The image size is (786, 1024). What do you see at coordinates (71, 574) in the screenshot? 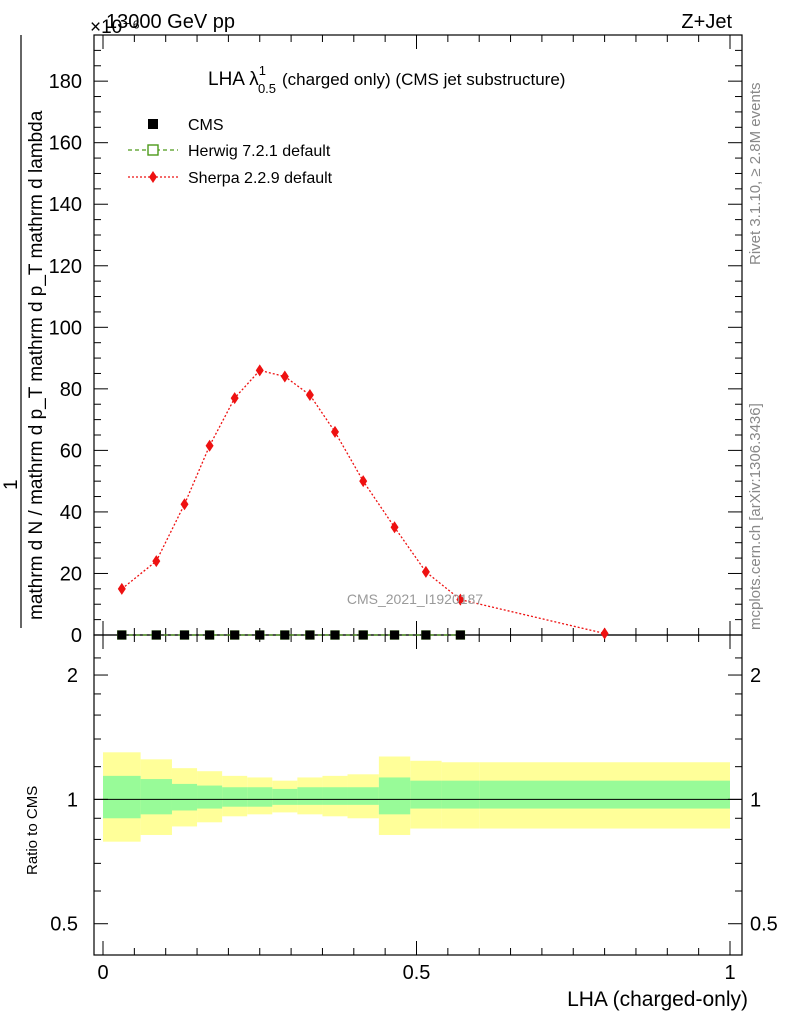
I see `main-y-tick-label: 20` at bounding box center [71, 574].